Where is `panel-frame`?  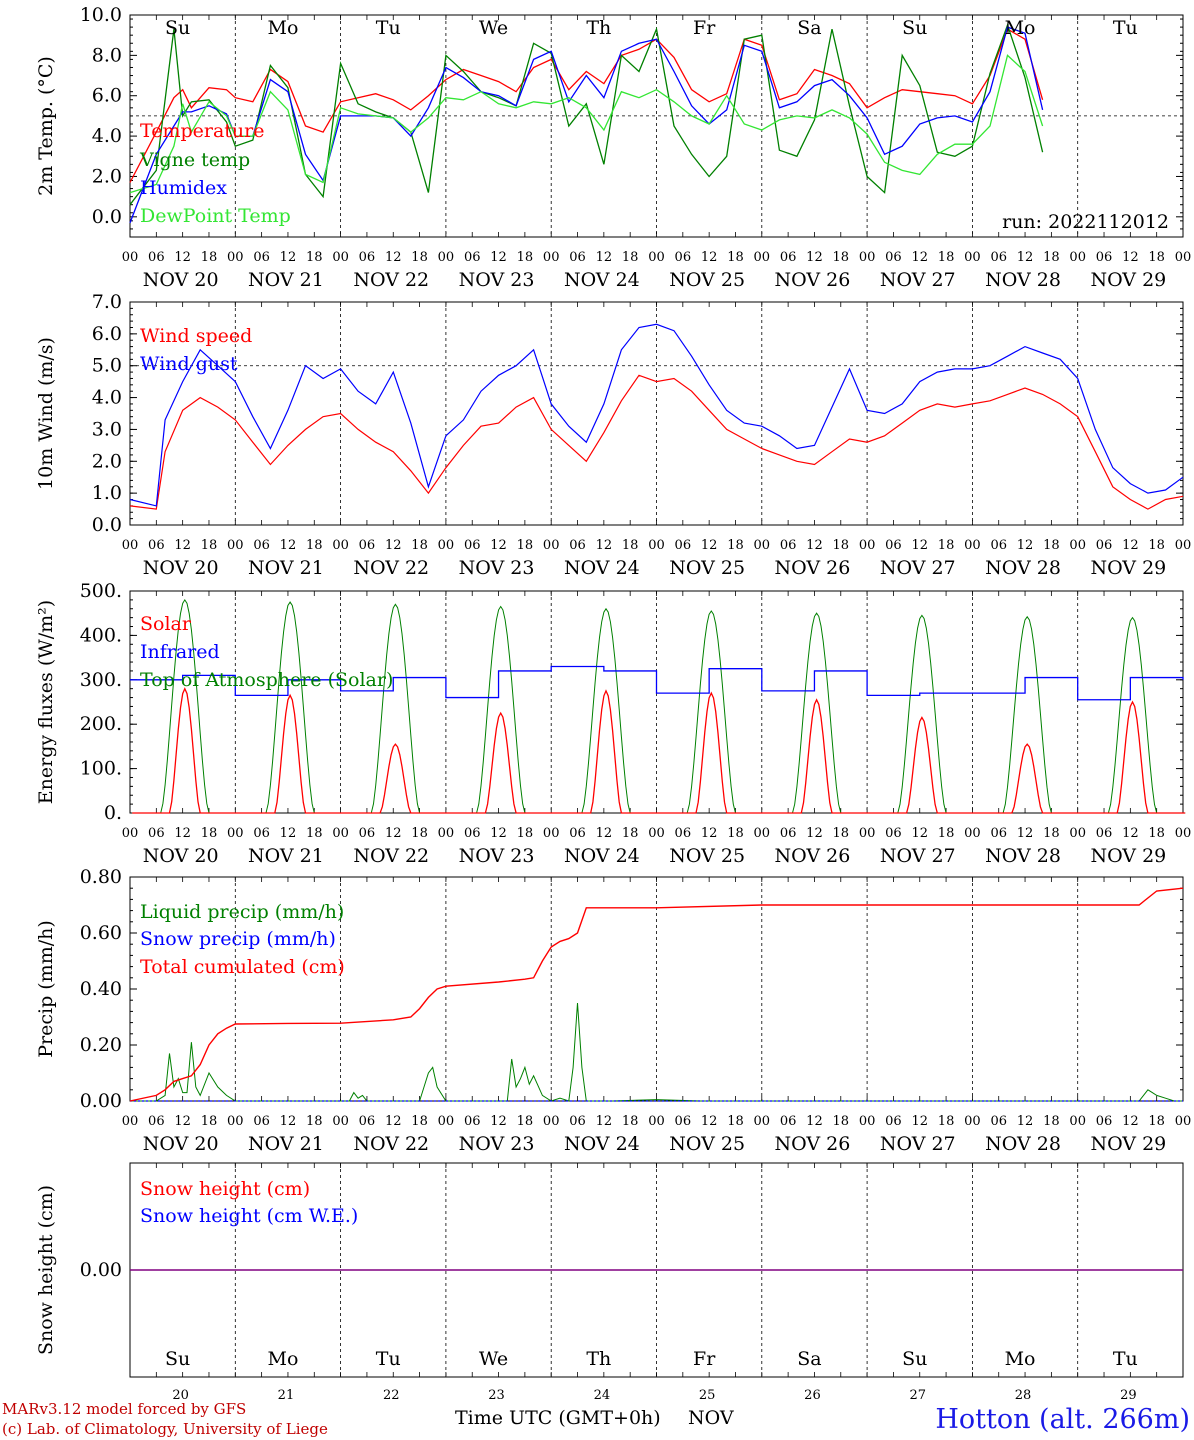
panel-frame is located at coordinates (656, 413).